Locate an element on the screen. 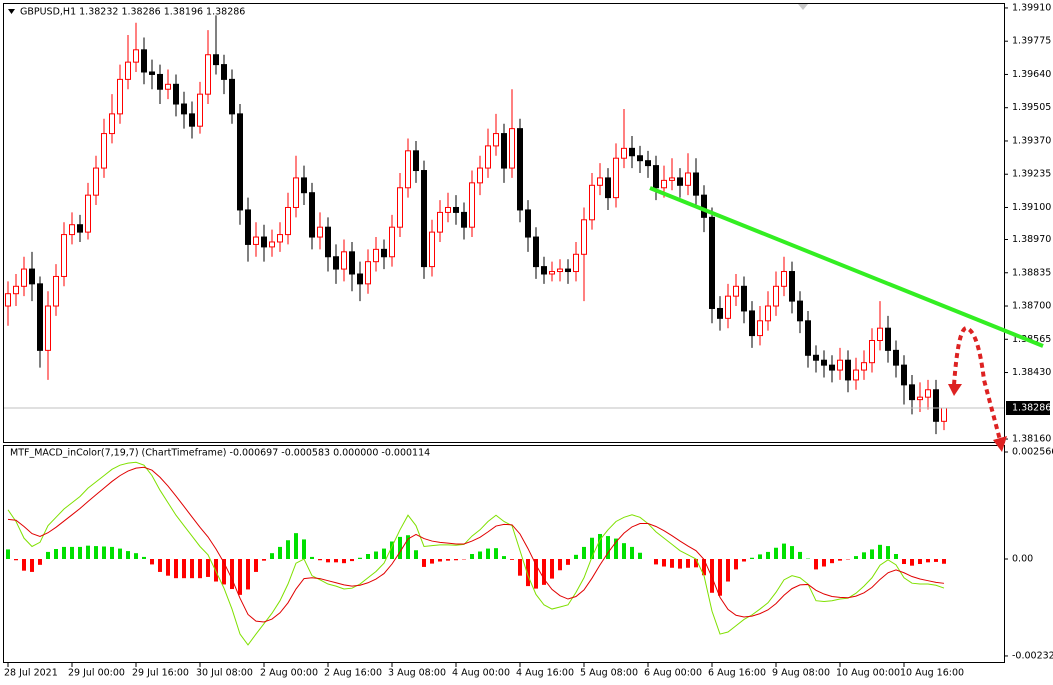  y-tick-label: 1.39235 is located at coordinates (1031, 174).